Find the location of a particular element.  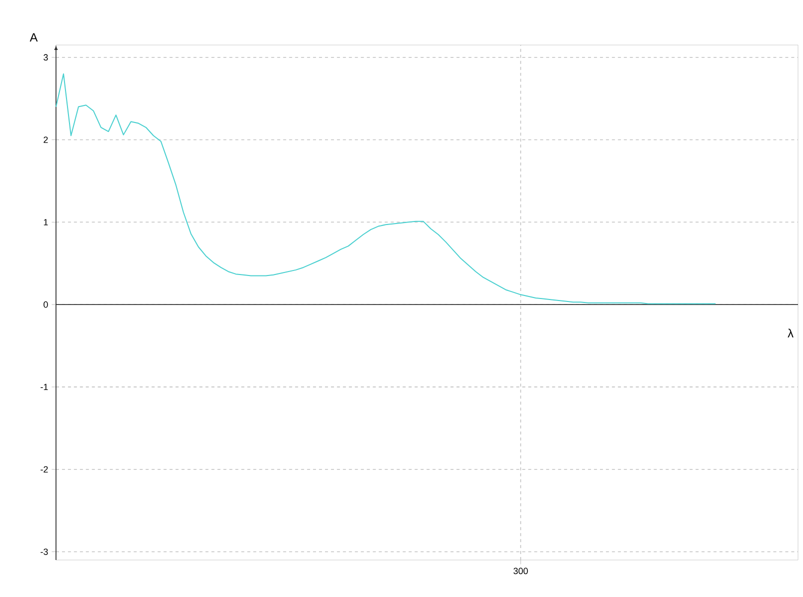

x-tick-label: 300 is located at coordinates (521, 571).